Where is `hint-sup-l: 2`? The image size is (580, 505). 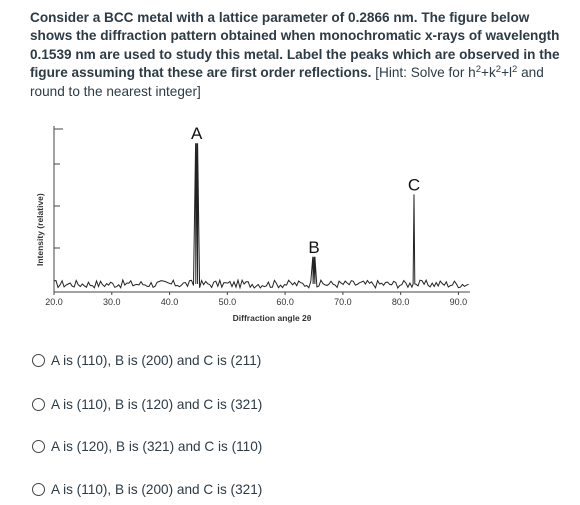 hint-sup-l: 2 is located at coordinates (515, 70).